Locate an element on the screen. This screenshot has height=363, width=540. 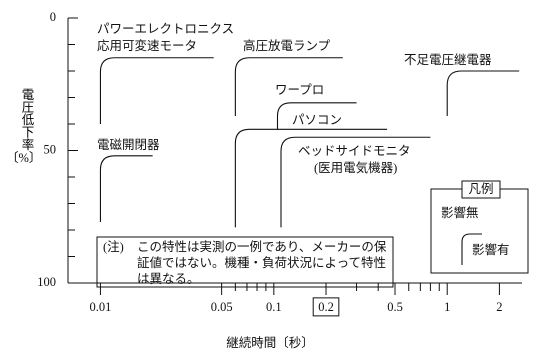
curve-label: (医用電気機器) is located at coordinates (355, 167).